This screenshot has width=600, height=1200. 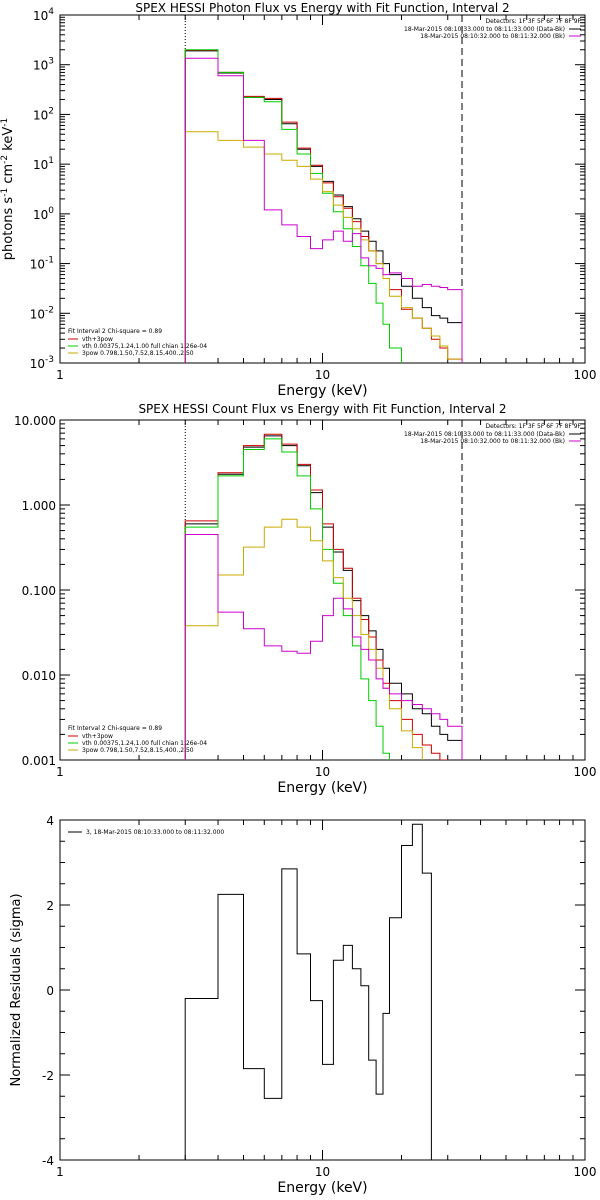 I want to click on y-axis-label: photons s-1 cm-2 keV-1, so click(x=8, y=189).